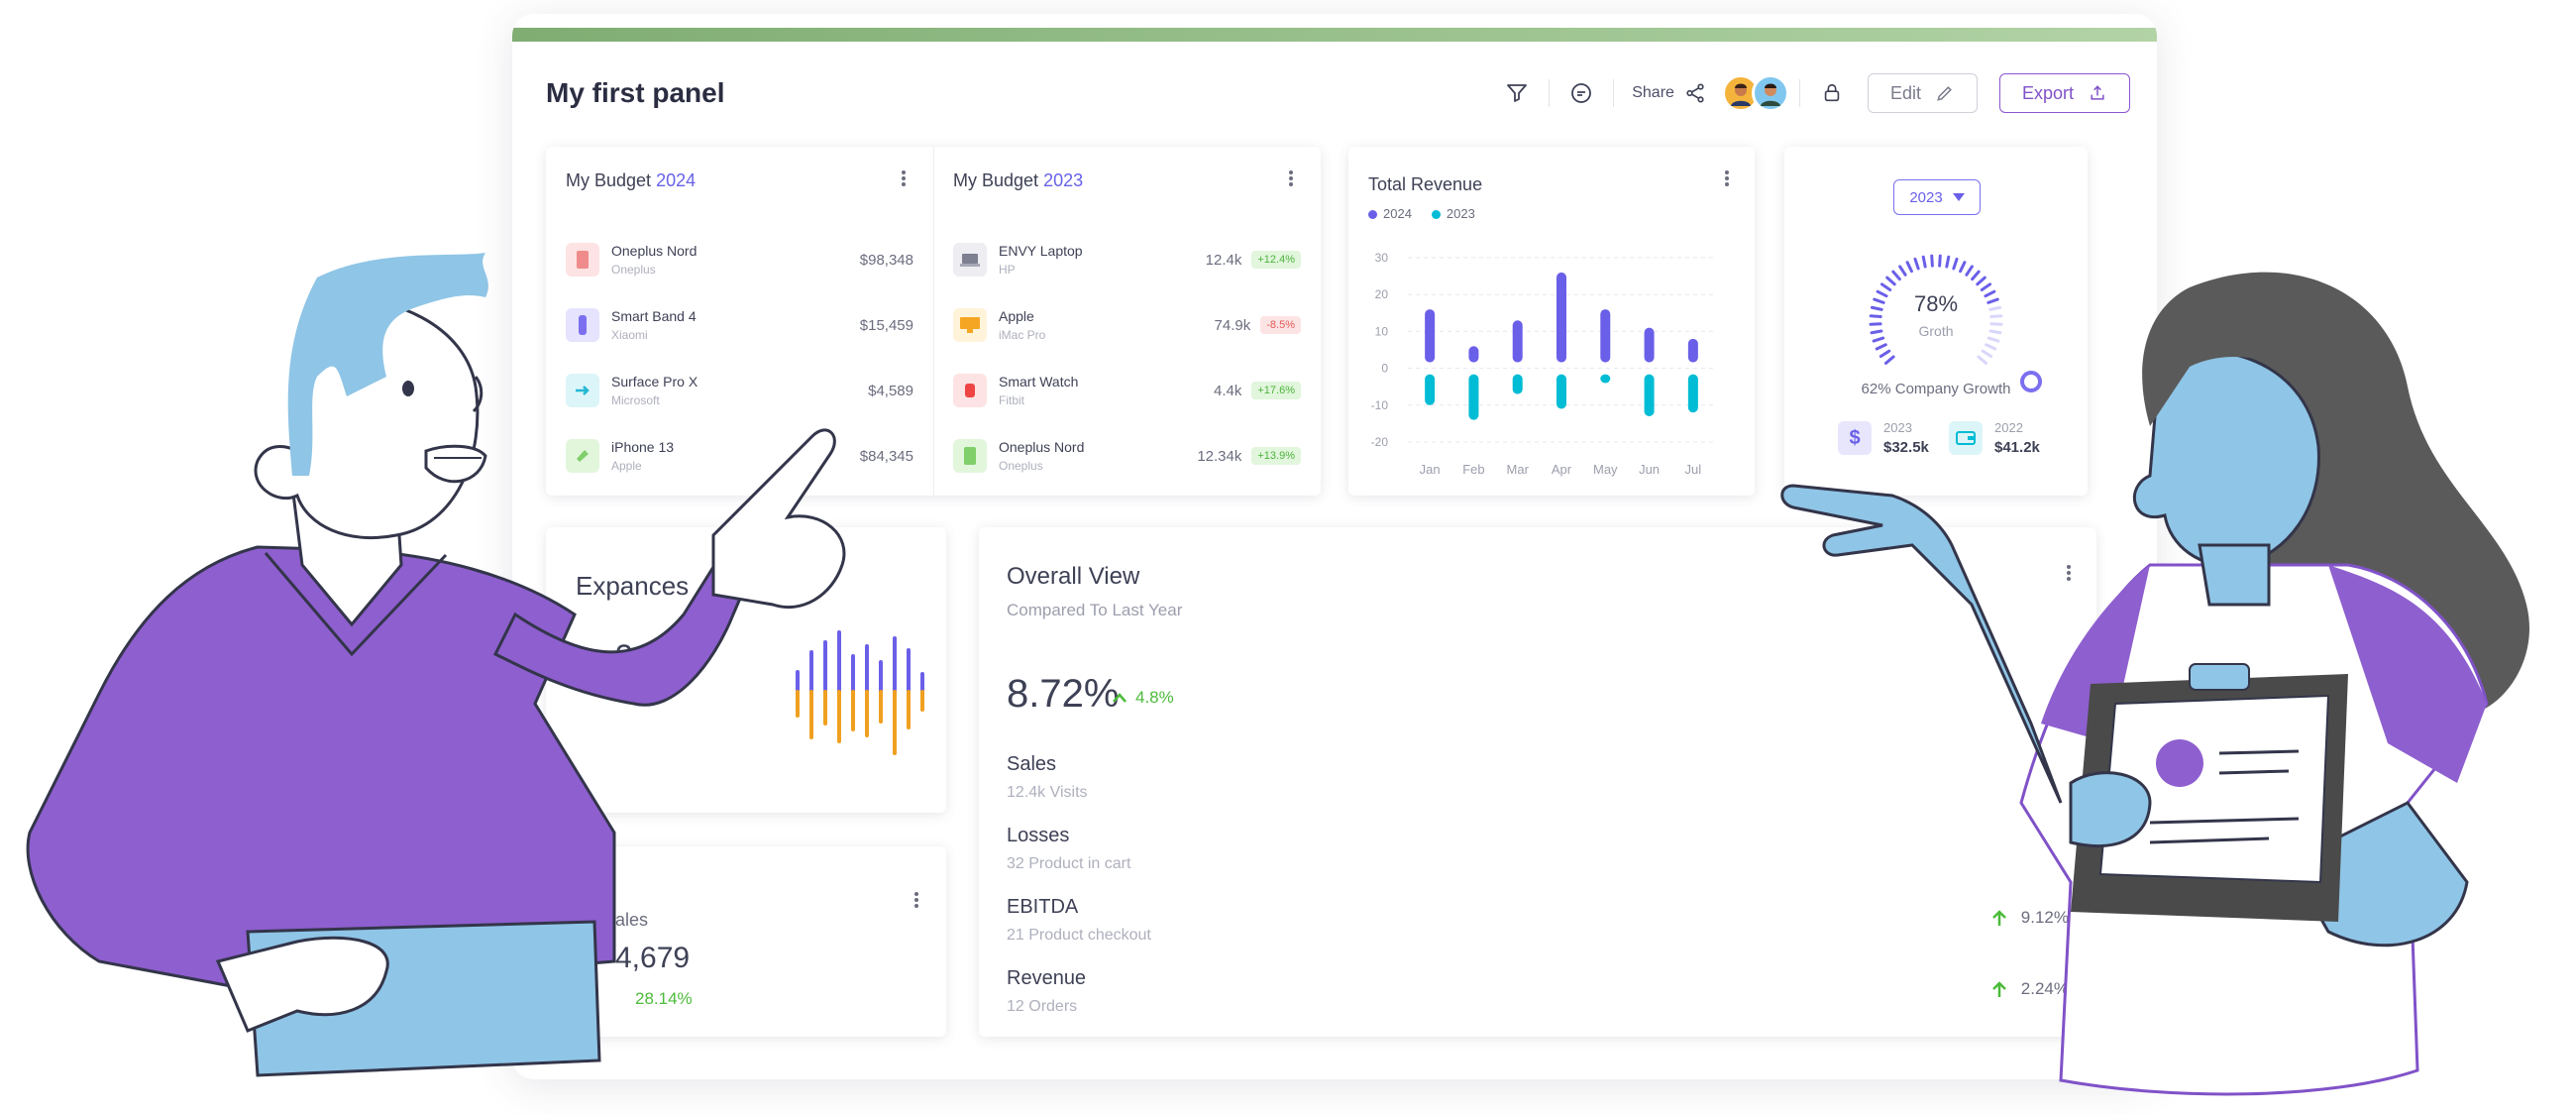 The height and width of the screenshot is (1115, 2576). I want to click on revenue-bar-2023-Mar, so click(1517, 384).